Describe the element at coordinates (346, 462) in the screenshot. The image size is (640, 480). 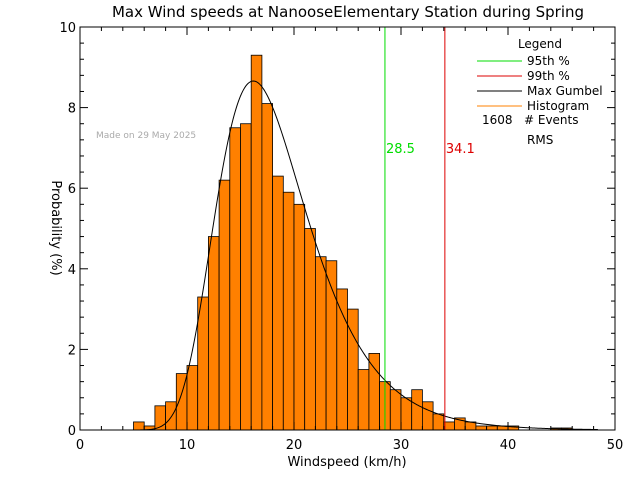
I see `x-axis-label: Windspeed (km/h)` at that location.